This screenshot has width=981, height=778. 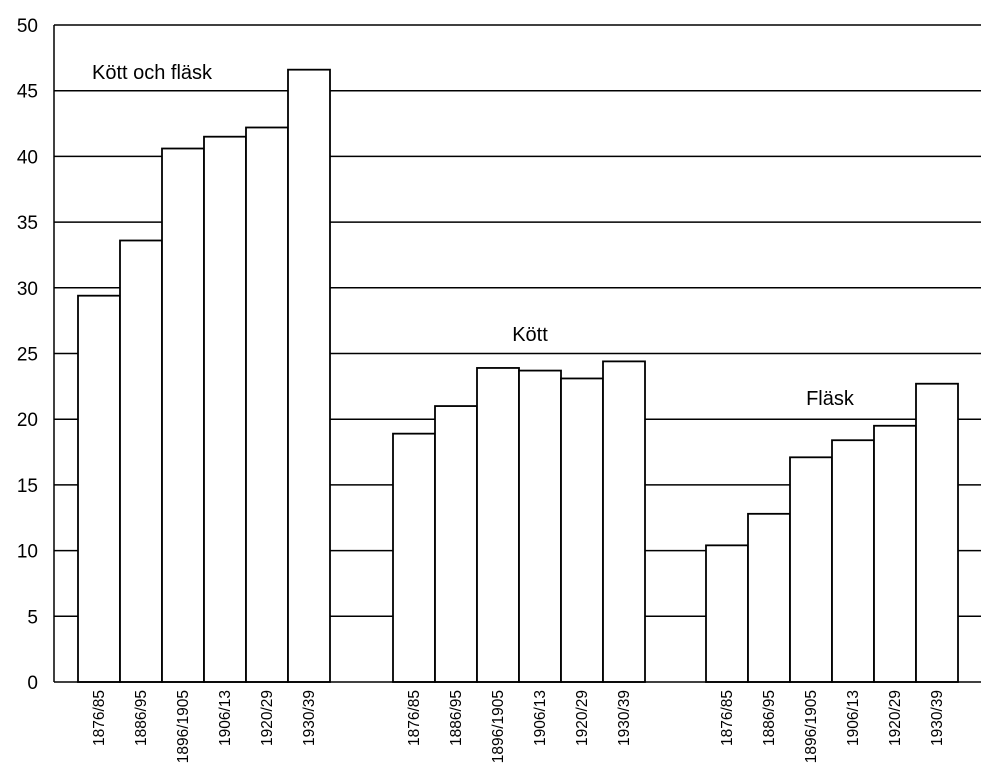 What do you see at coordinates (27, 92) in the screenshot?
I see `y-tick-label: 45` at bounding box center [27, 92].